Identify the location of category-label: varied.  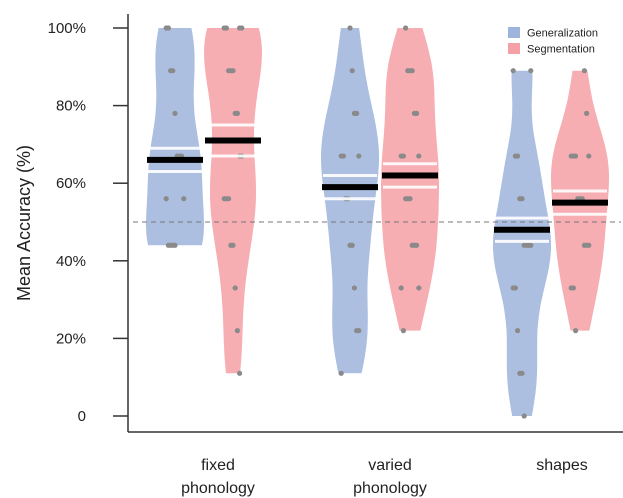
(390, 465).